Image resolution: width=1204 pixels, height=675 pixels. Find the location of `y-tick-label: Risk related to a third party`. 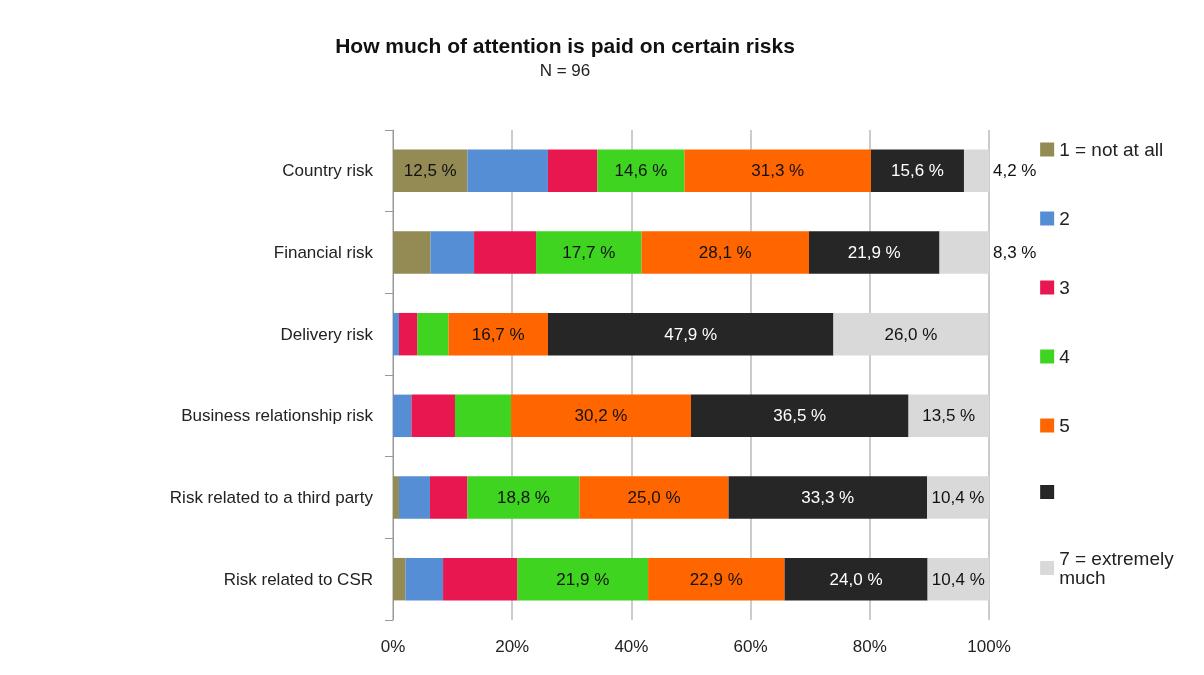

y-tick-label: Risk related to a third party is located at coordinates (271, 497).